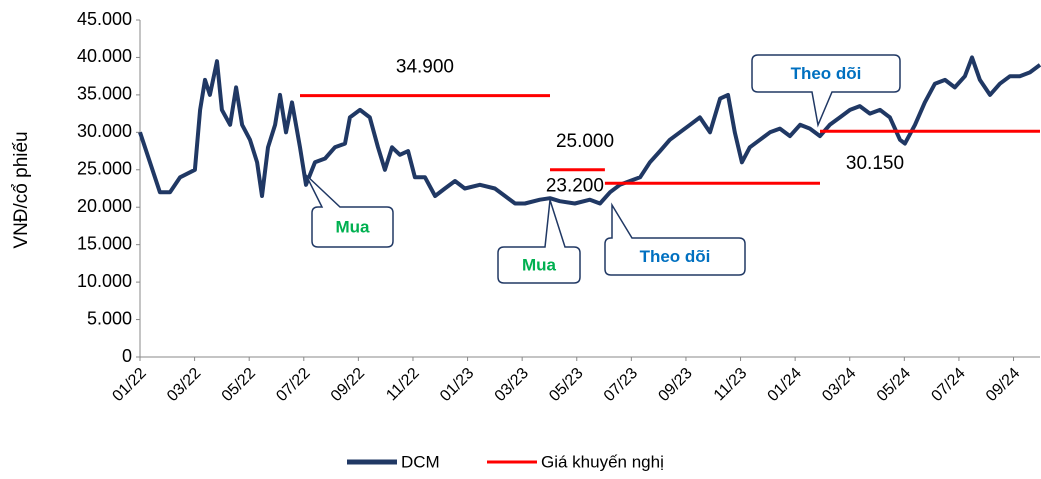 The width and height of the screenshot is (1041, 479). Describe the element at coordinates (104, 243) in the screenshot. I see `y-tick-label: 15.000` at that location.